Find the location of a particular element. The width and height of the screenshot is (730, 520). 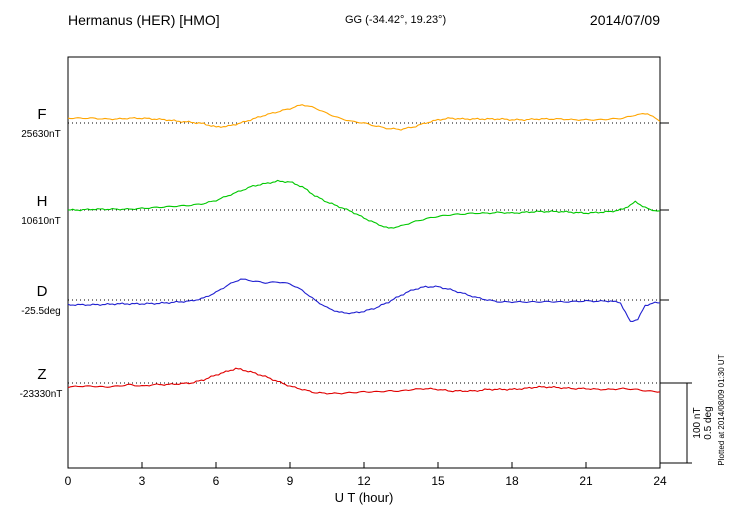

x-tick-label: 12 is located at coordinates (364, 481).